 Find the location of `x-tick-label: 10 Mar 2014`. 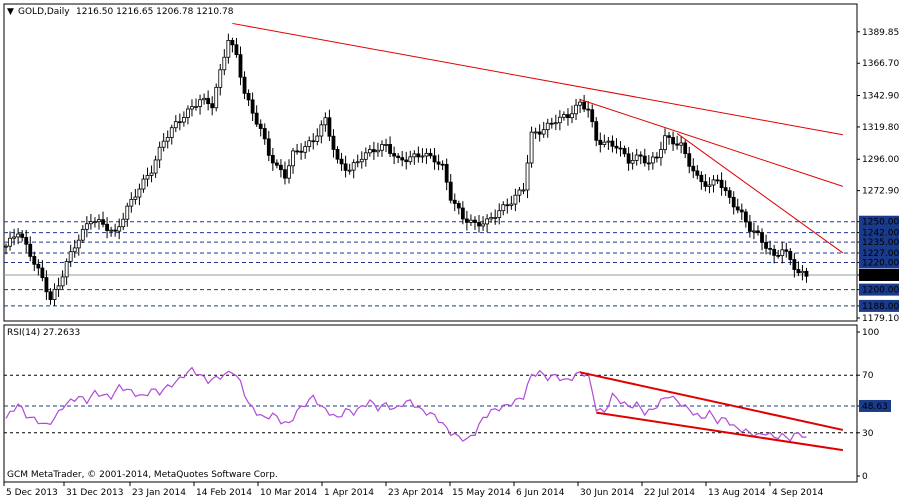

x-tick-label: 10 Mar 2014 is located at coordinates (288, 493).